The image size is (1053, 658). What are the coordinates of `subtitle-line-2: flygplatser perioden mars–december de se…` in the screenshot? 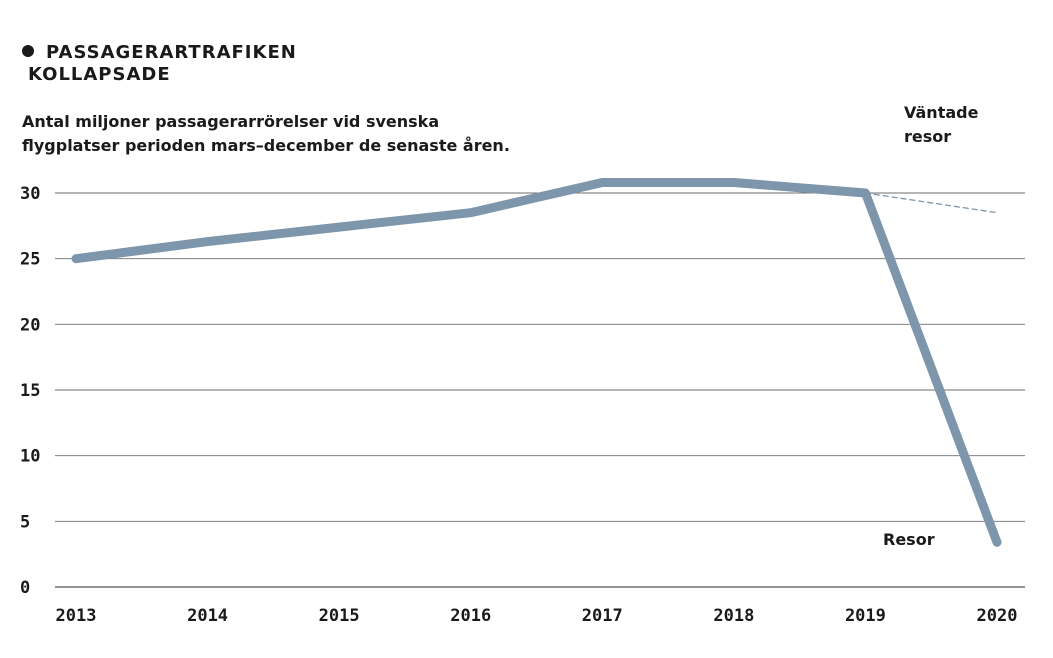 It's located at (266, 145).